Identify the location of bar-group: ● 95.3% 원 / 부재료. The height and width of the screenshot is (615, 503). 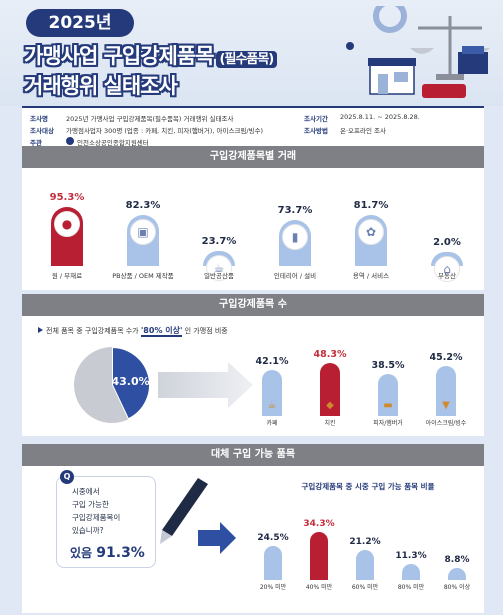
(67, 230).